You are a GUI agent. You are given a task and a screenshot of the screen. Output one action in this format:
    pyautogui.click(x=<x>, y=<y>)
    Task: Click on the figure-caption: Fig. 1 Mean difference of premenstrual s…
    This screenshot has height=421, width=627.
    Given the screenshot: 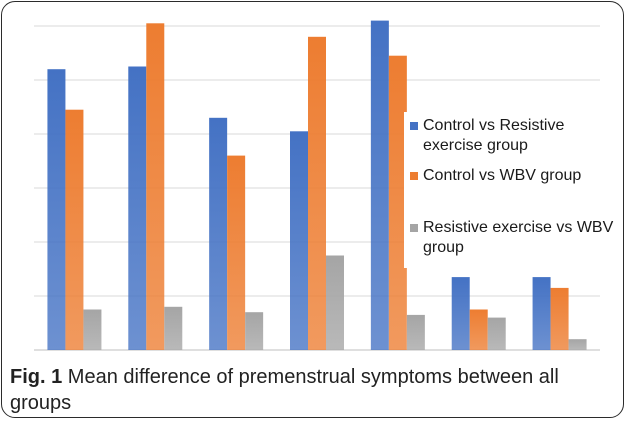 What is the action you would take?
    pyautogui.click(x=290, y=390)
    